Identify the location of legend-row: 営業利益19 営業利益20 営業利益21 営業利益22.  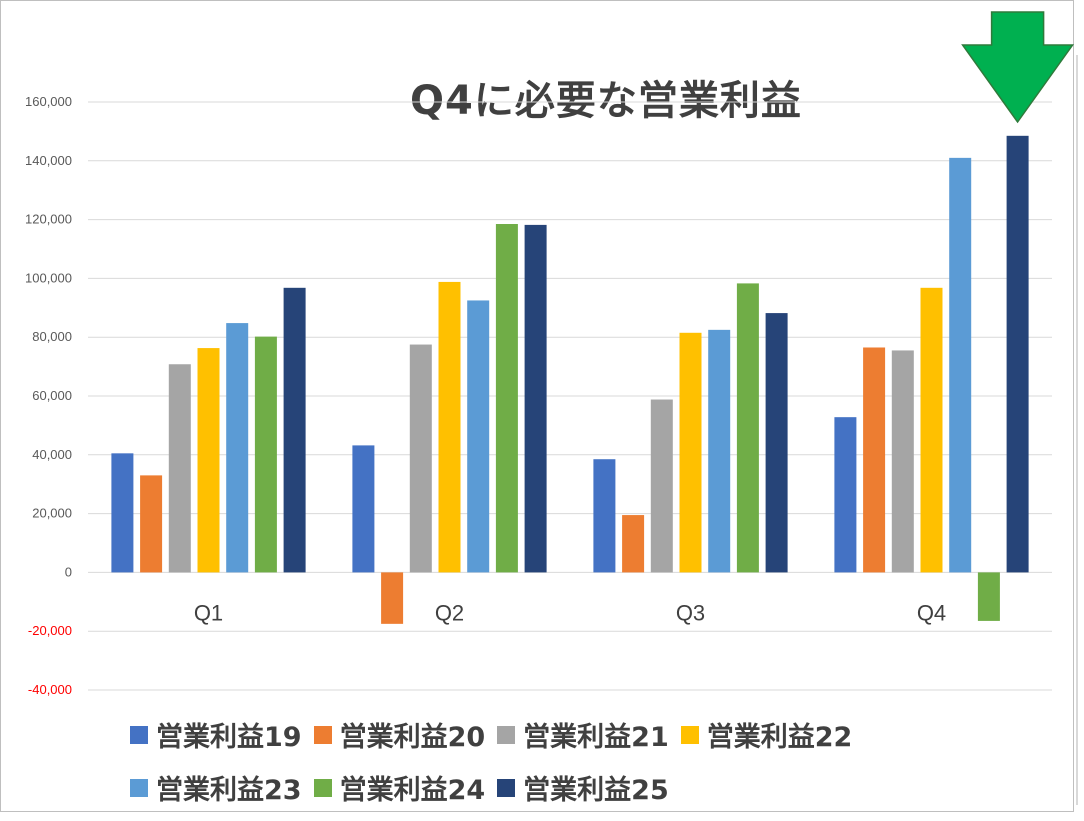
(550, 734).